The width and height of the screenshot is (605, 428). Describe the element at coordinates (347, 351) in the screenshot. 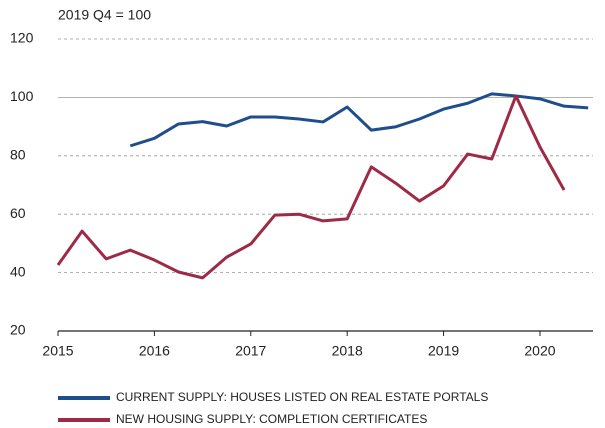

I see `x-tick-label: 2018` at that location.